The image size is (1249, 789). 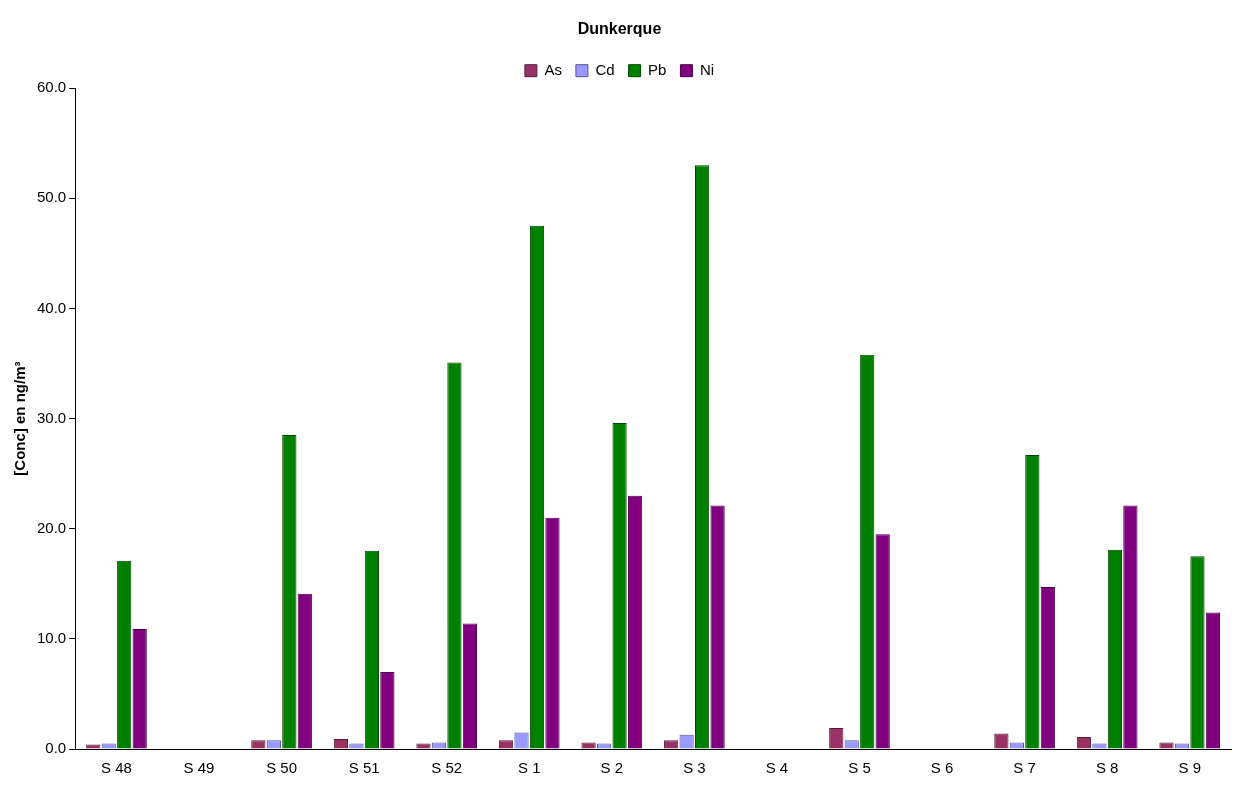 What do you see at coordinates (553, 69) in the screenshot?
I see `legend-label: As` at bounding box center [553, 69].